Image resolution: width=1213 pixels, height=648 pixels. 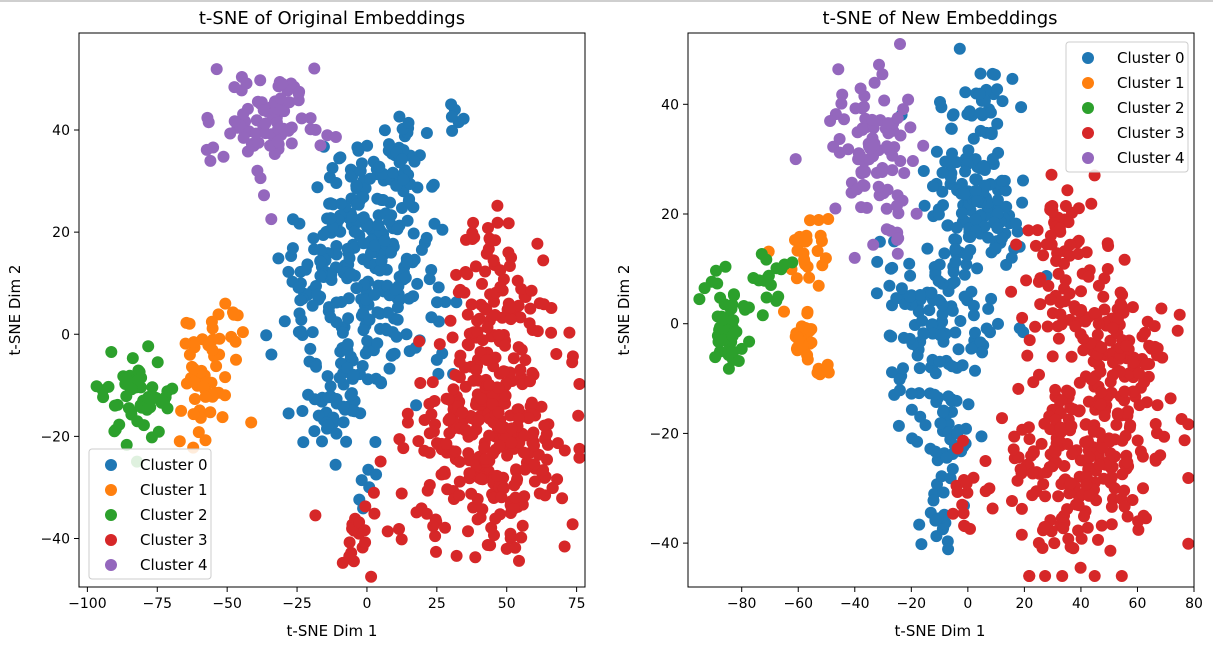 I want to click on y-tick-label: 40, so click(x=61, y=131).